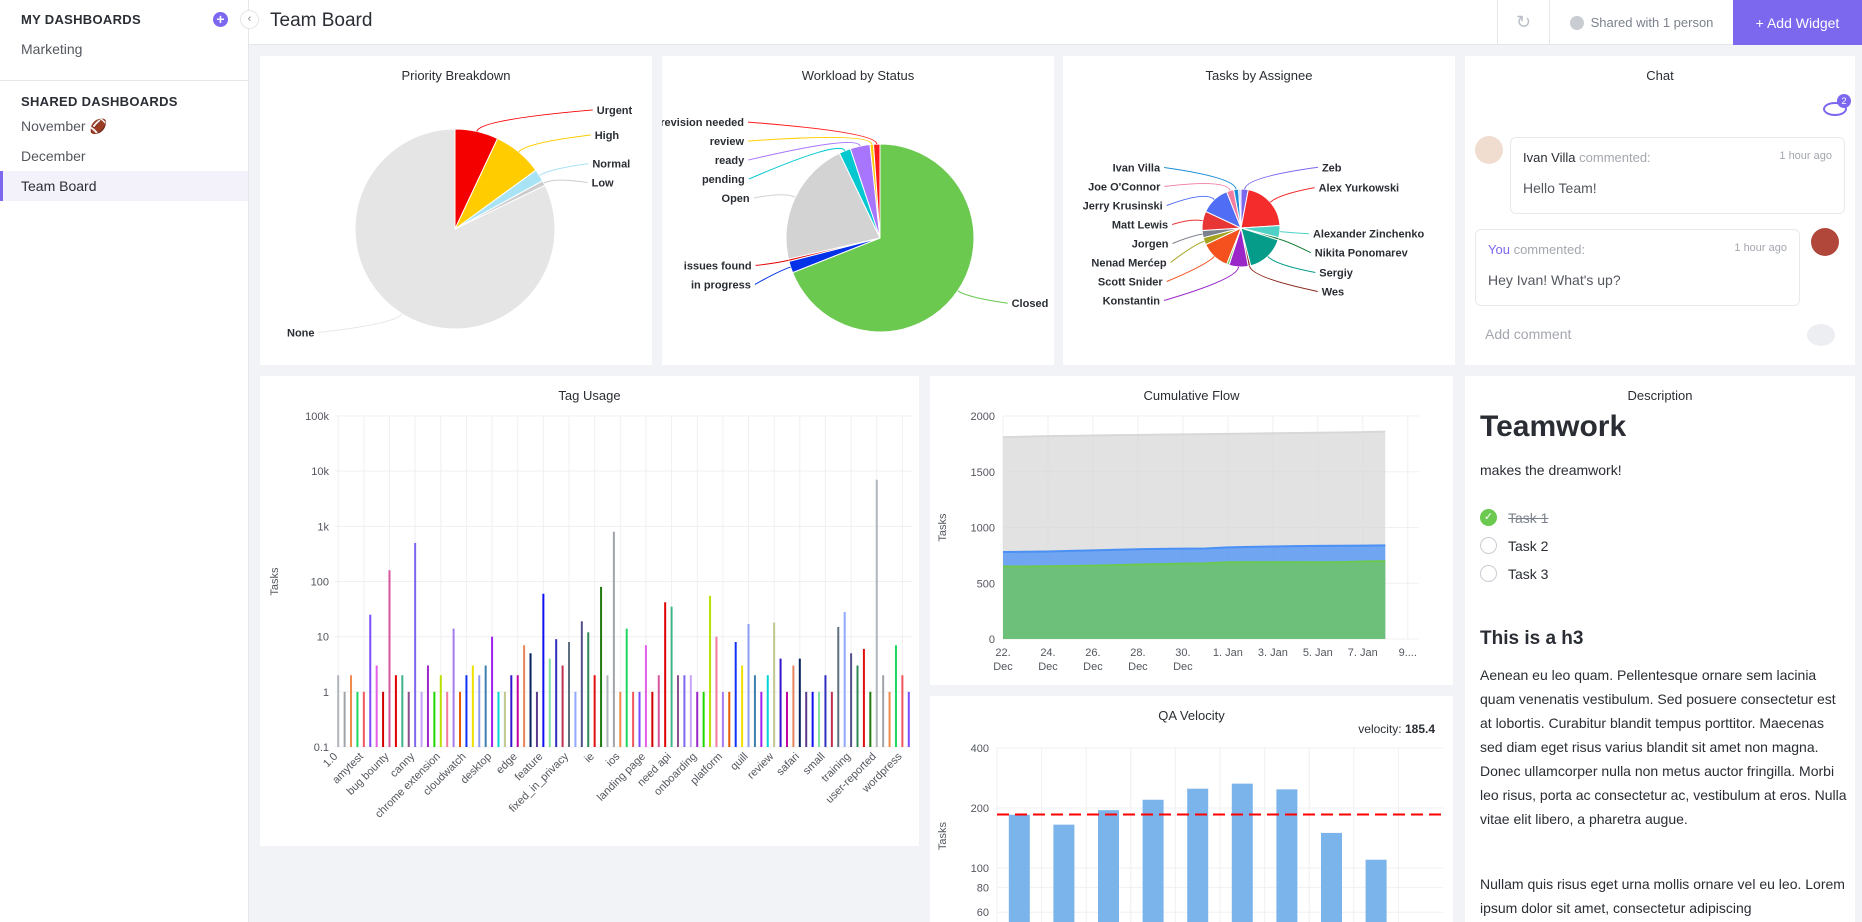  I want to click on pie-label: review, so click(727, 142).